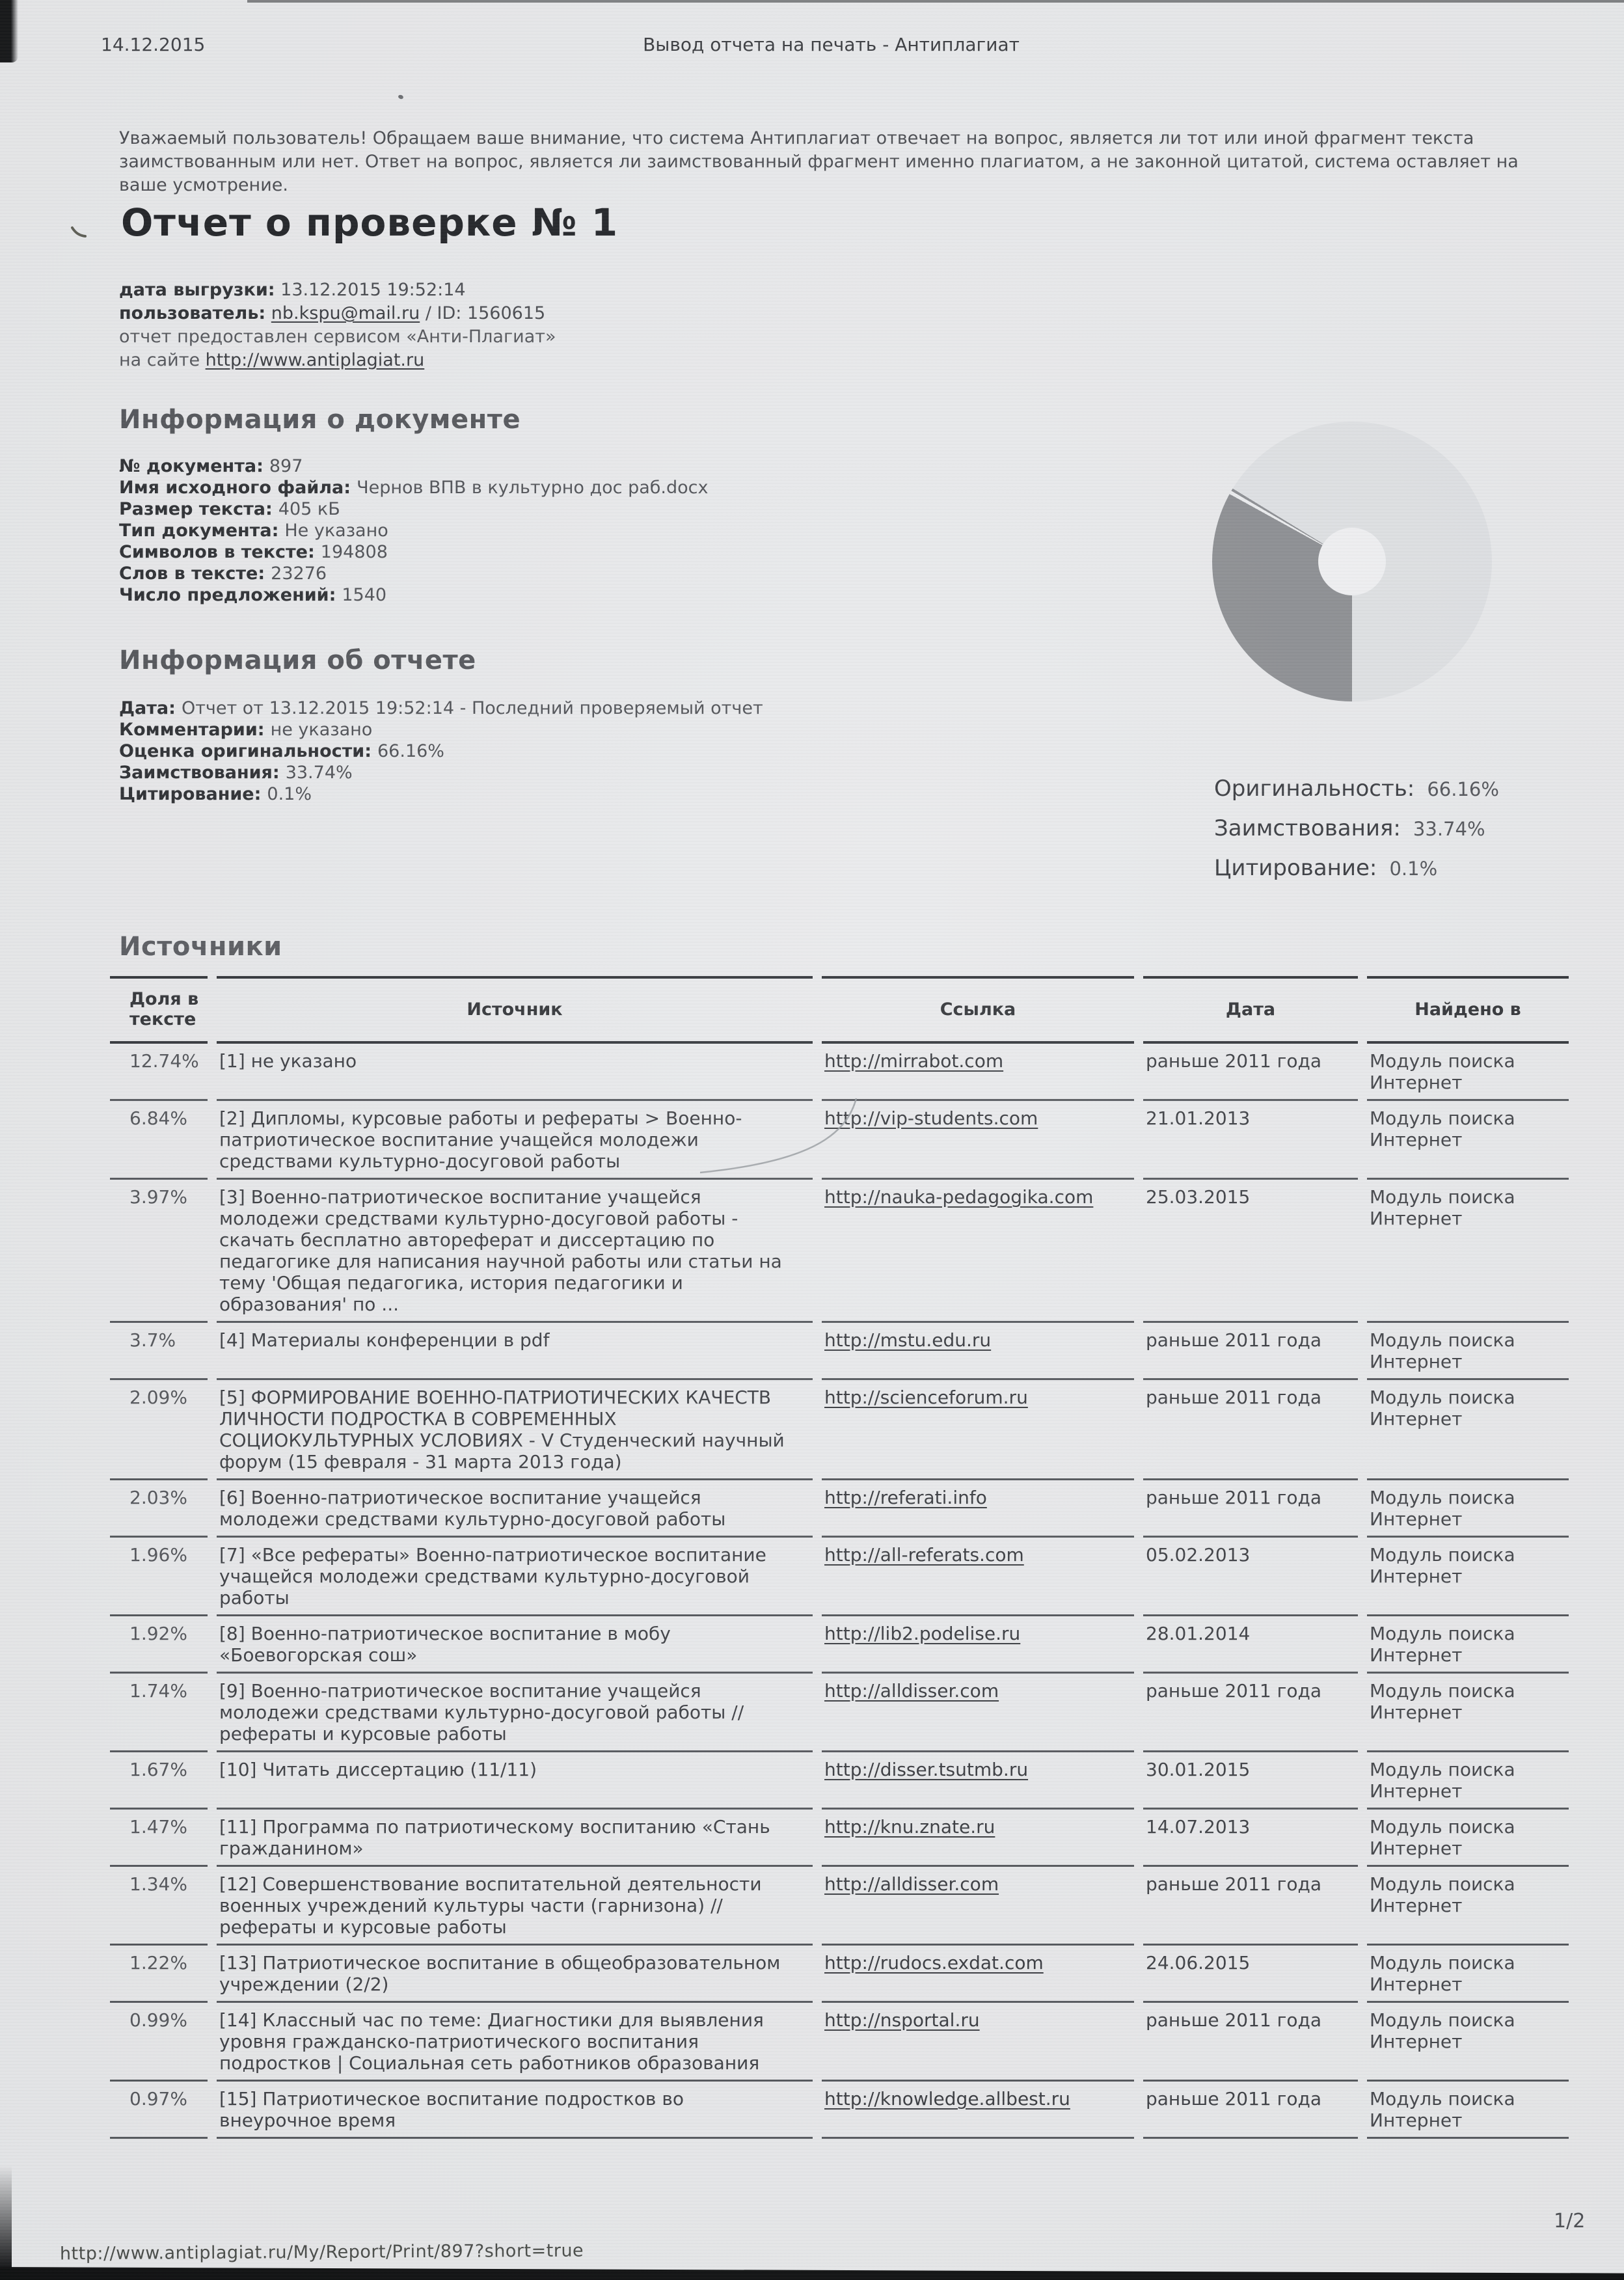 Image resolution: width=1624 pixels, height=2280 pixels. What do you see at coordinates (286, 466) in the screenshot?
I see `field-value: 897` at bounding box center [286, 466].